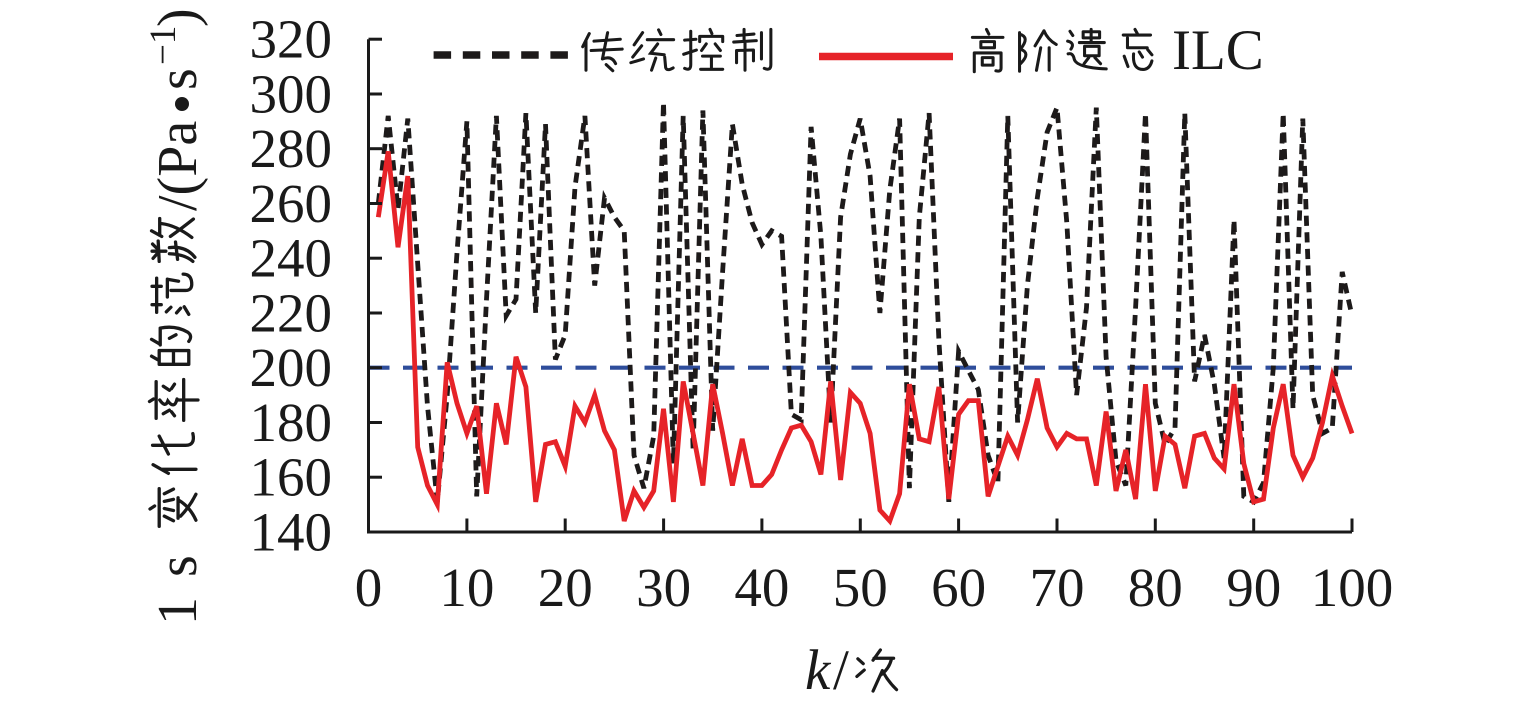 The height and width of the screenshot is (711, 1535). What do you see at coordinates (291, 94) in the screenshot?
I see `svg-text: 300` at bounding box center [291, 94].